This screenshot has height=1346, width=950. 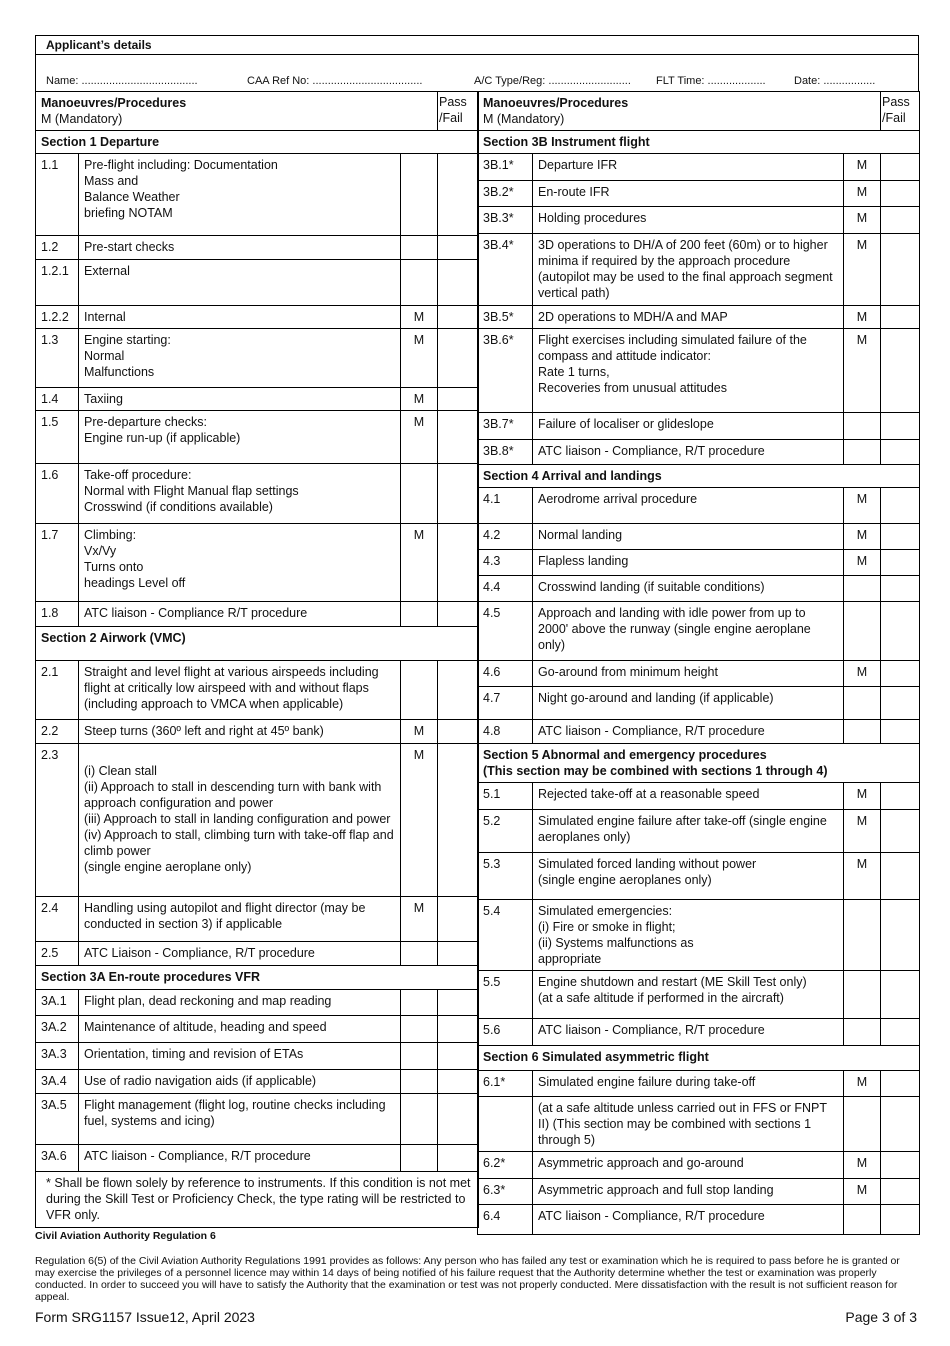 I want to click on column-header-title: Manoeuvres/Procedures, so click(x=114, y=103).